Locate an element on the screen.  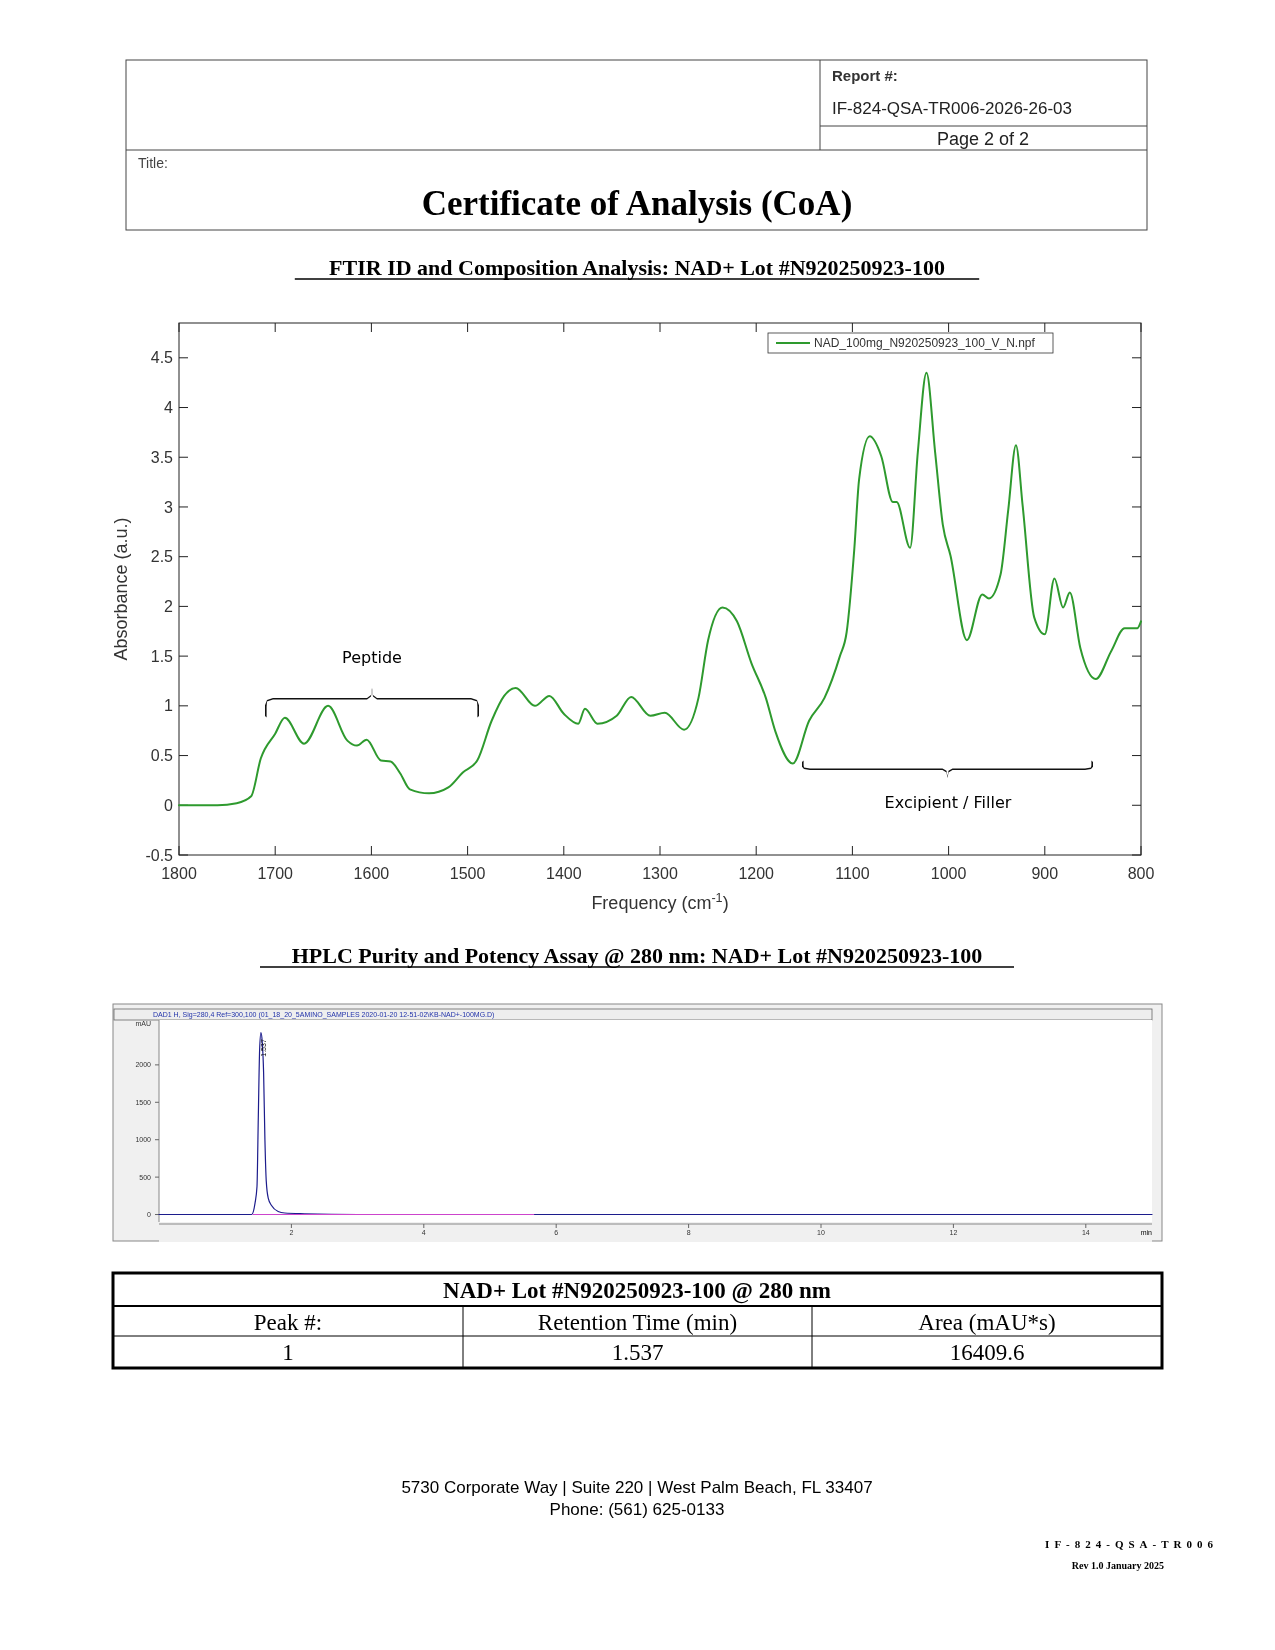
y-tick-label: 0.5 is located at coordinates (162, 756).